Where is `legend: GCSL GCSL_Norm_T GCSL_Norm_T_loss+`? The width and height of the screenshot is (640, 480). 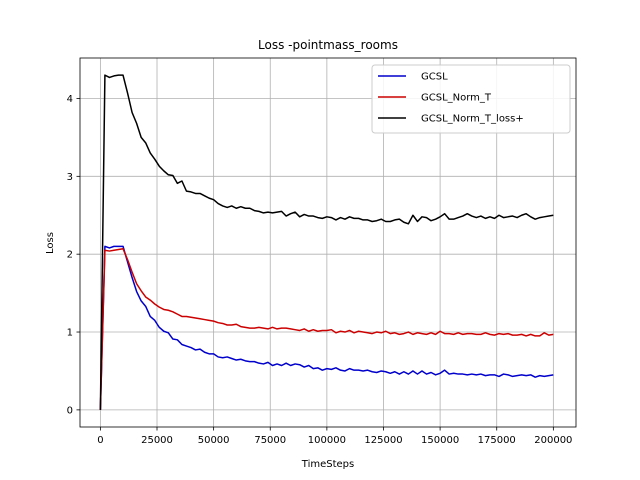
legend: GCSL GCSL_Norm_T GCSL_Norm_T_loss+ is located at coordinates (471, 99).